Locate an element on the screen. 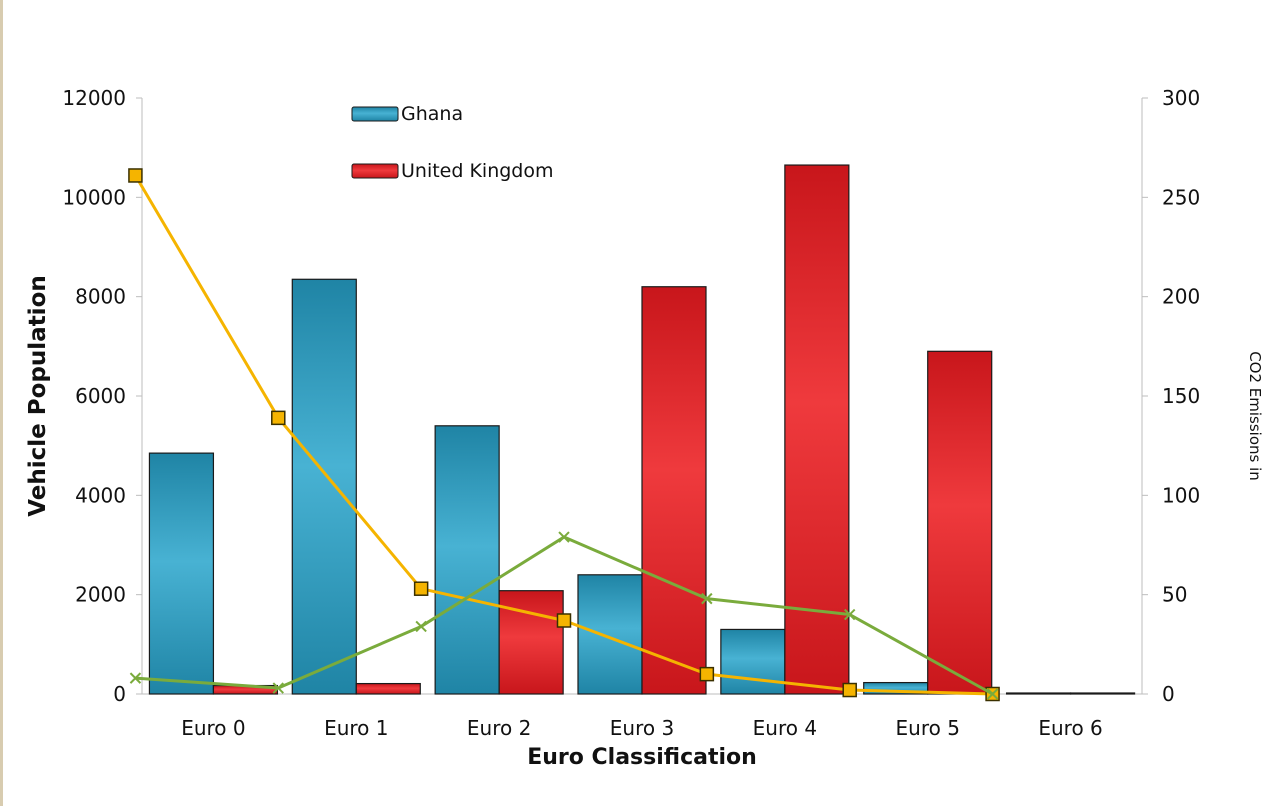 The height and width of the screenshot is (806, 1266). y-tick-label: 10000 is located at coordinates (94, 197).